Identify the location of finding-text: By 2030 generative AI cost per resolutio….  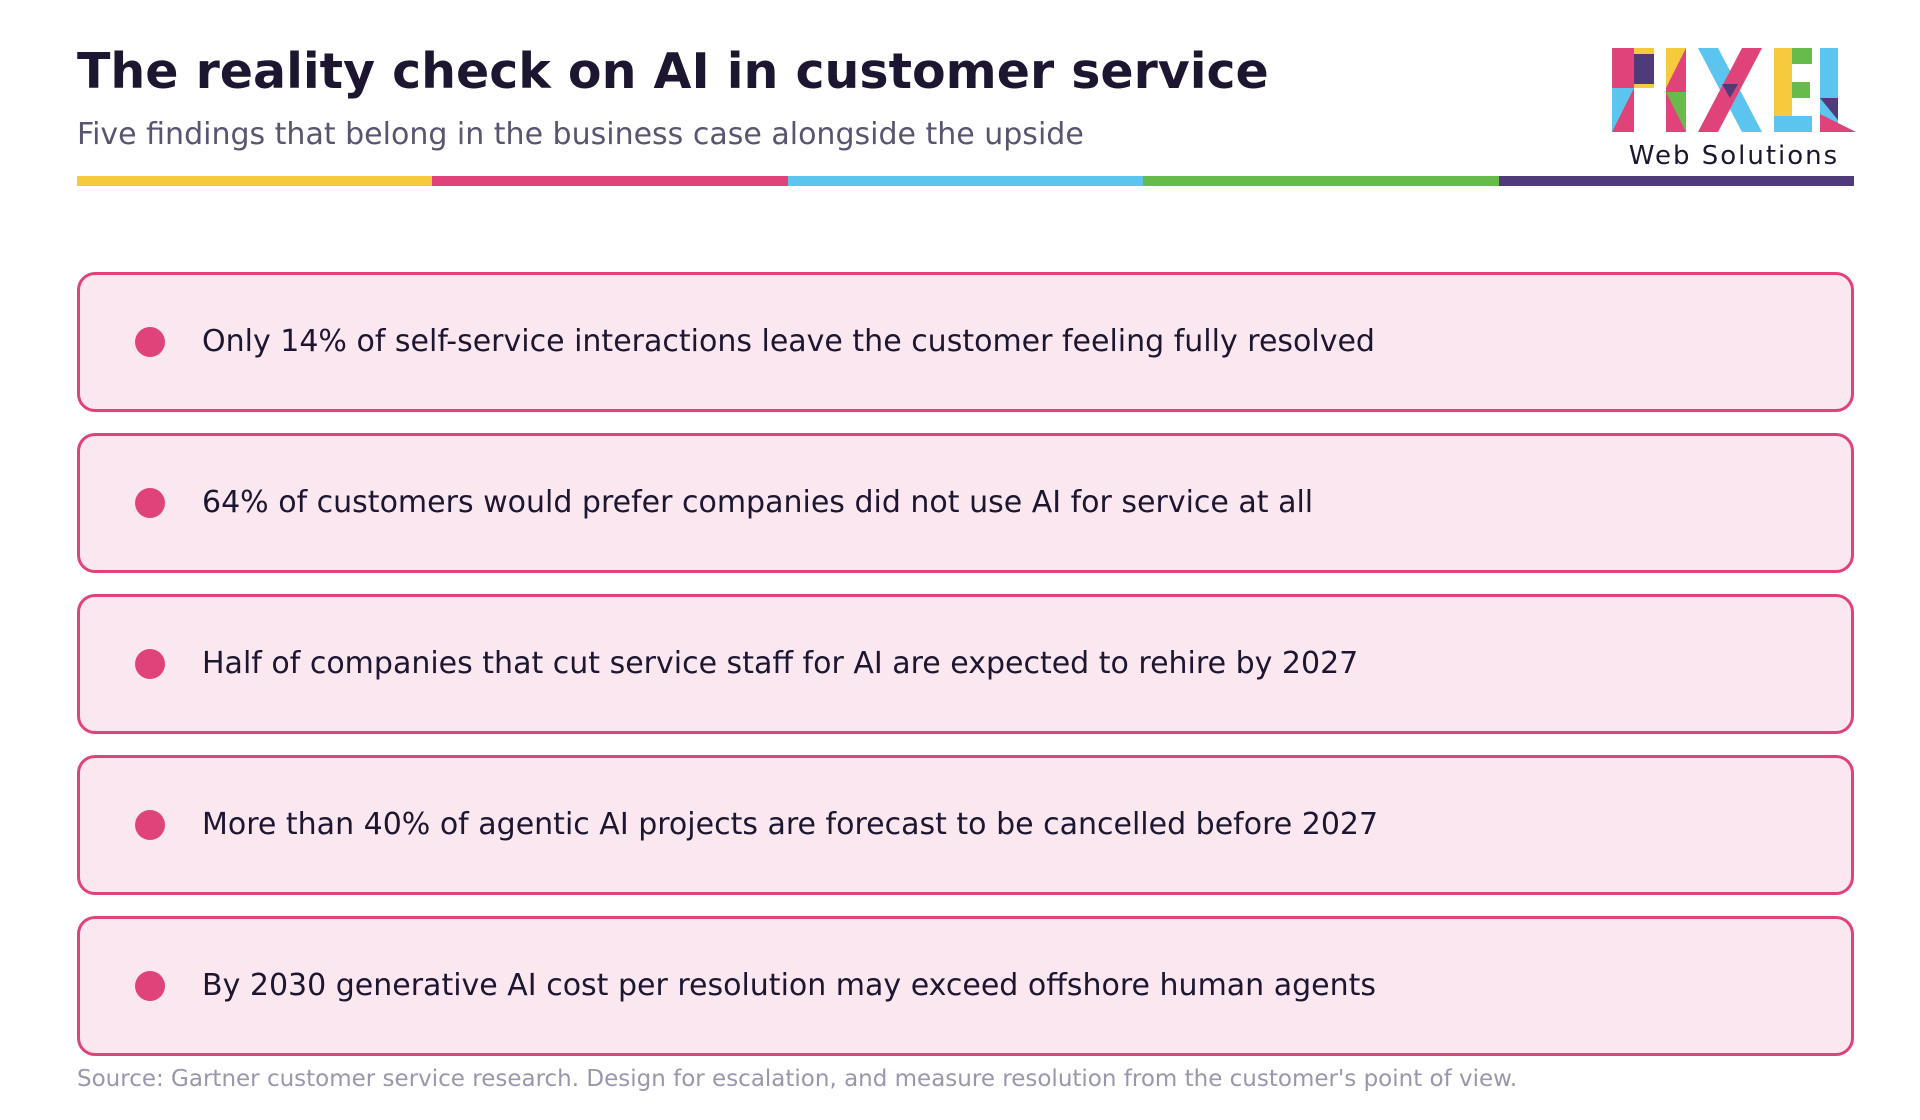
(789, 985).